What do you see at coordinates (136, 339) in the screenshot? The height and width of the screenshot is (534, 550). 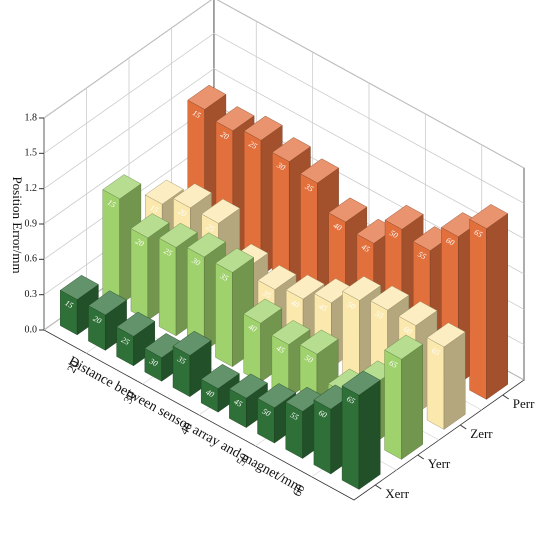 I see `bar: 25` at bounding box center [136, 339].